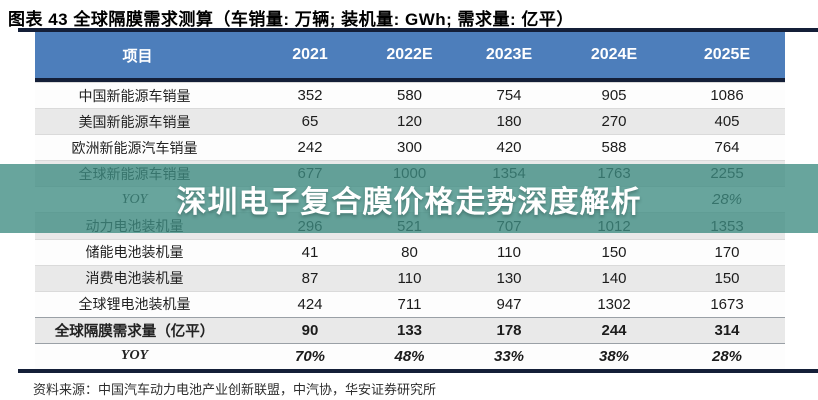  I want to click on cell: 65, so click(310, 122).